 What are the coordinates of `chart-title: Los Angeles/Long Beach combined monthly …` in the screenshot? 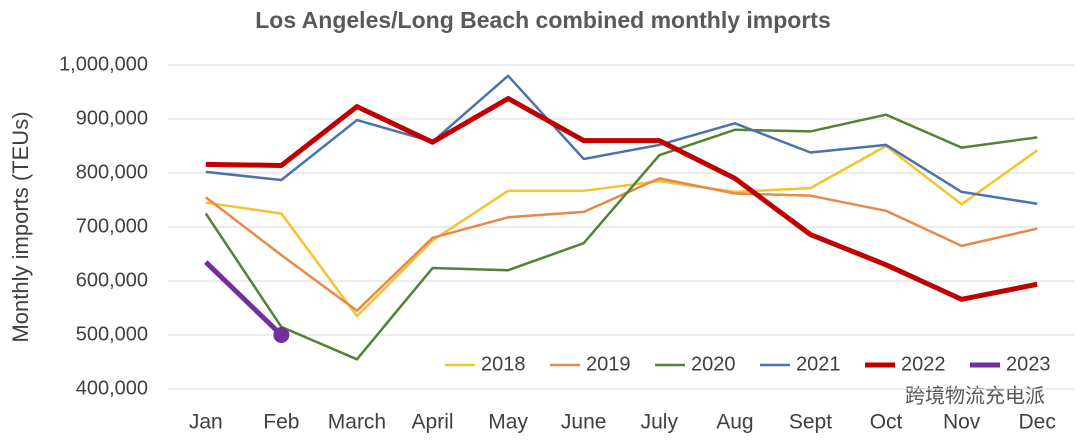 It's located at (542, 20).